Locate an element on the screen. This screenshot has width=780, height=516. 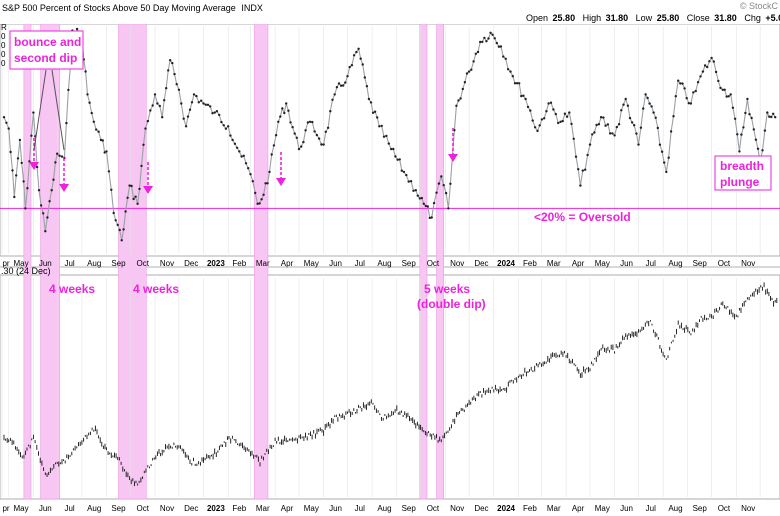
weeks-note-3-line2: (double dip) is located at coordinates (451, 304).